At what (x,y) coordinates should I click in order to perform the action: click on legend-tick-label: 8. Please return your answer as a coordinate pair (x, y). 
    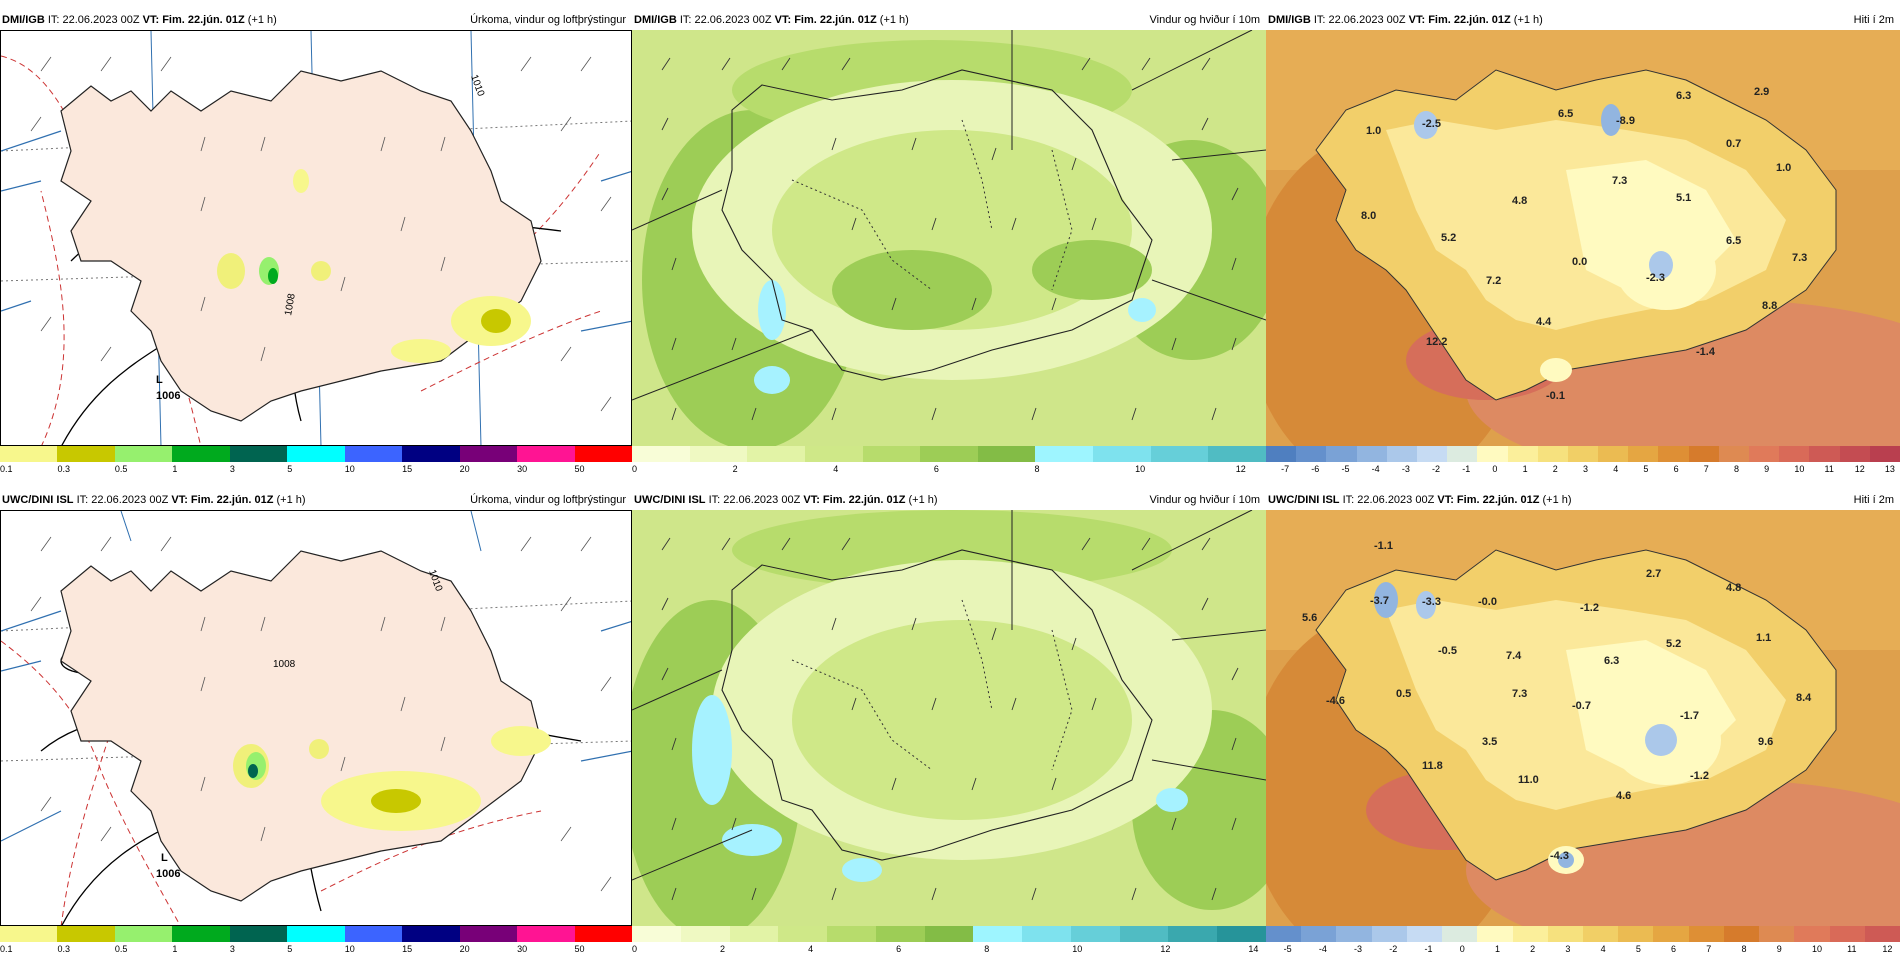
    Looking at the image, I should click on (1037, 469).